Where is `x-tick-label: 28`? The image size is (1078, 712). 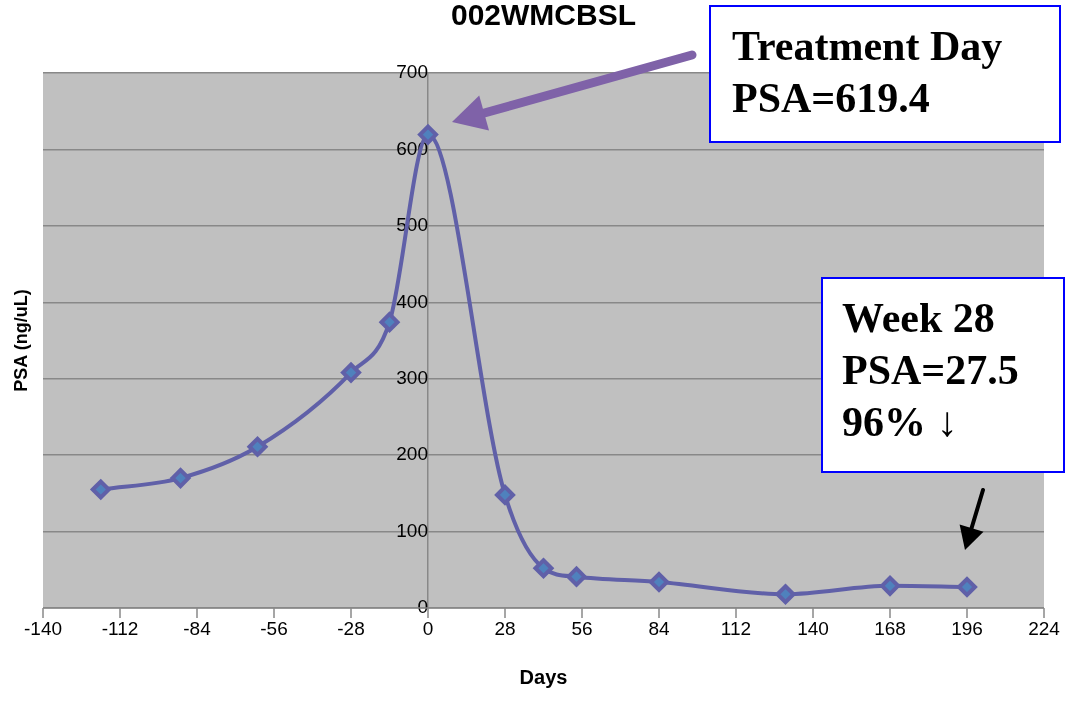 x-tick-label: 28 is located at coordinates (505, 628).